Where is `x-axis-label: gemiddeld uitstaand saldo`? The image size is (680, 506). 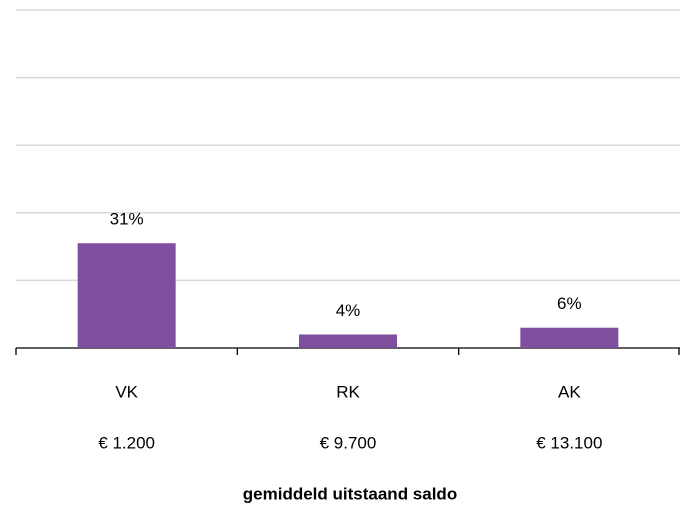
x-axis-label: gemiddeld uitstaand saldo is located at coordinates (350, 493).